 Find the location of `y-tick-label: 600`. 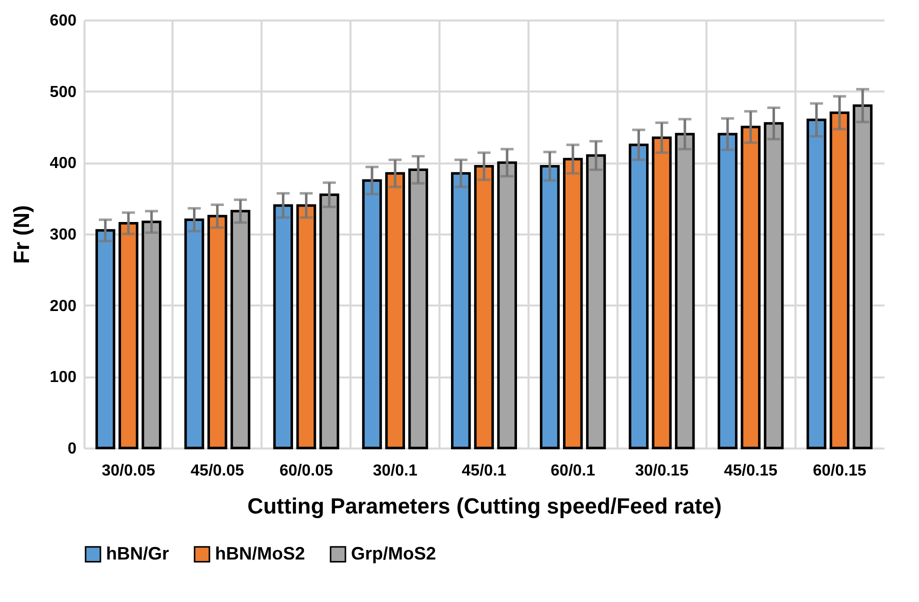

y-tick-label: 600 is located at coordinates (63, 21).